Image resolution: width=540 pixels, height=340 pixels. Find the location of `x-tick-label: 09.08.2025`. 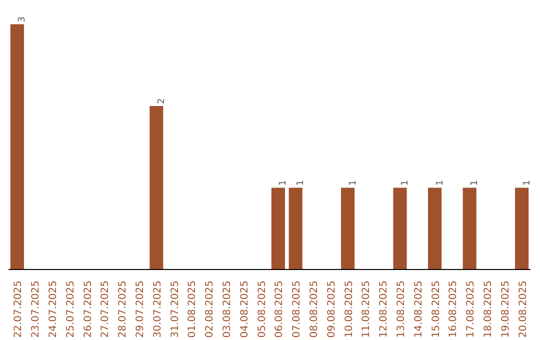

x-tick-label: 09.08.2025 is located at coordinates (332, 309).